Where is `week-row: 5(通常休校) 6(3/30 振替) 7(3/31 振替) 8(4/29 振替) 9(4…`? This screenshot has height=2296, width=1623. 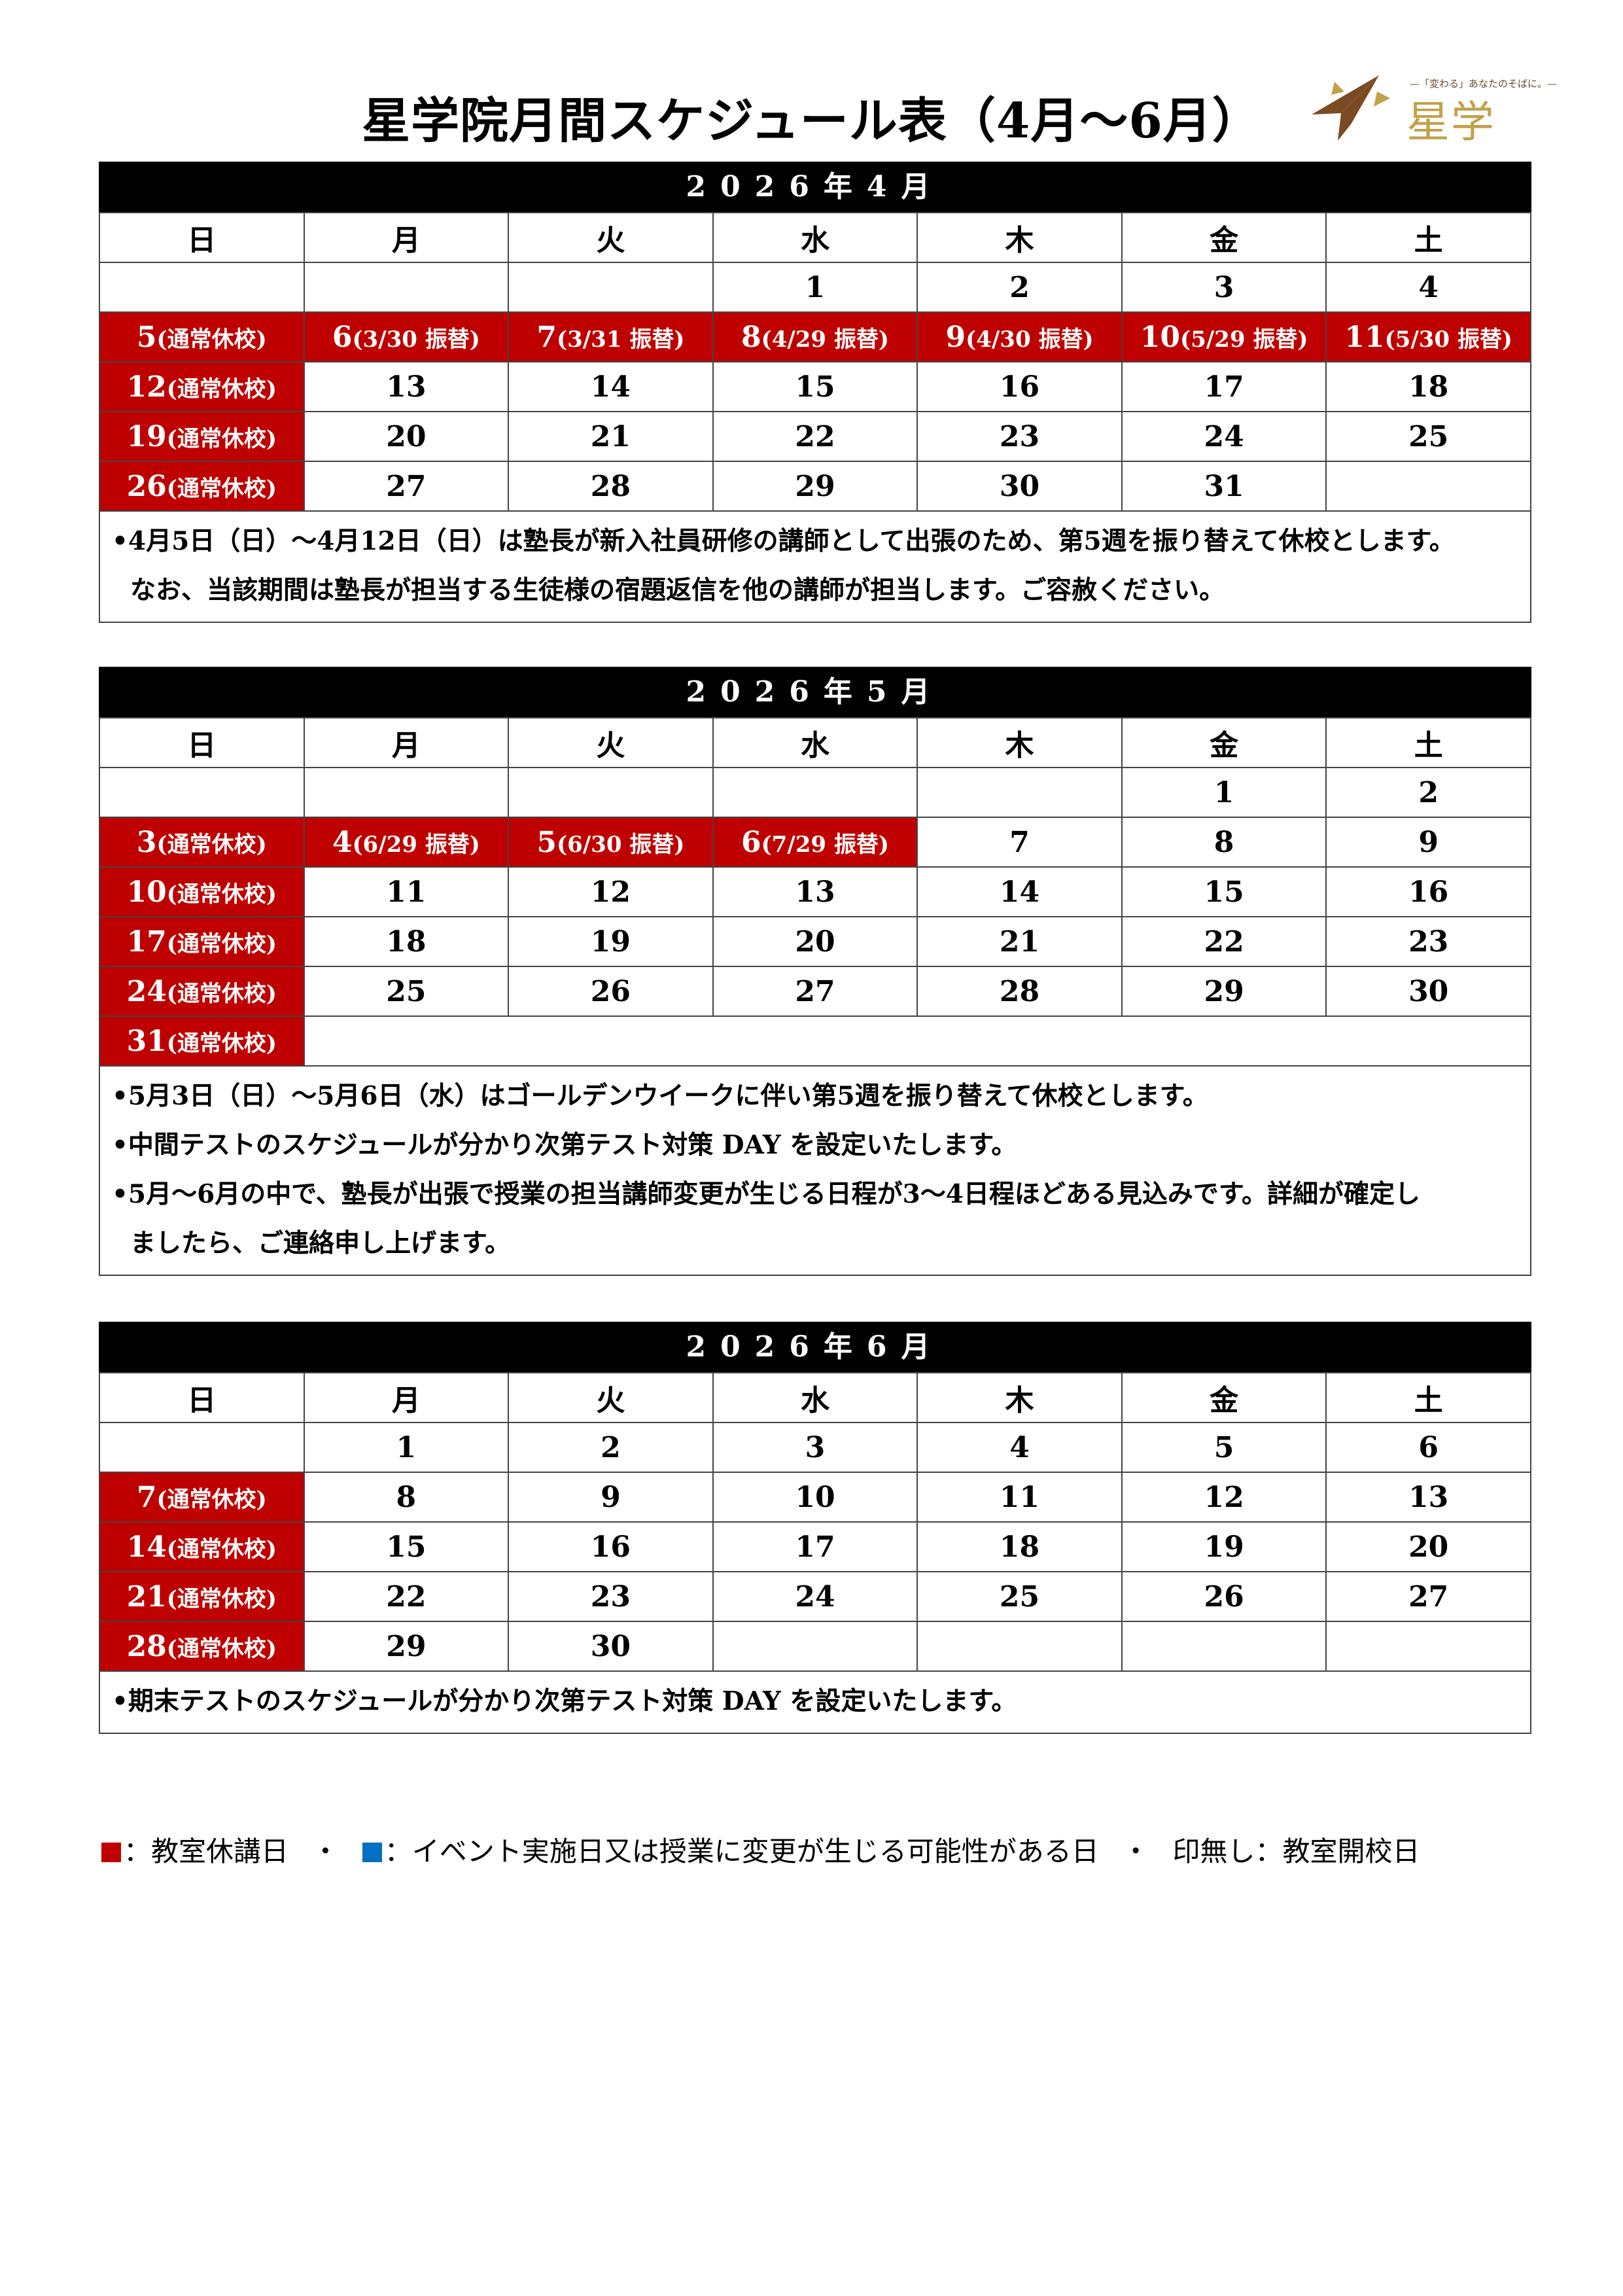 week-row: 5(通常休校) 6(3/30 振替) 7(3/31 振替) 8(4/29 振替) 9(4… is located at coordinates (815, 337).